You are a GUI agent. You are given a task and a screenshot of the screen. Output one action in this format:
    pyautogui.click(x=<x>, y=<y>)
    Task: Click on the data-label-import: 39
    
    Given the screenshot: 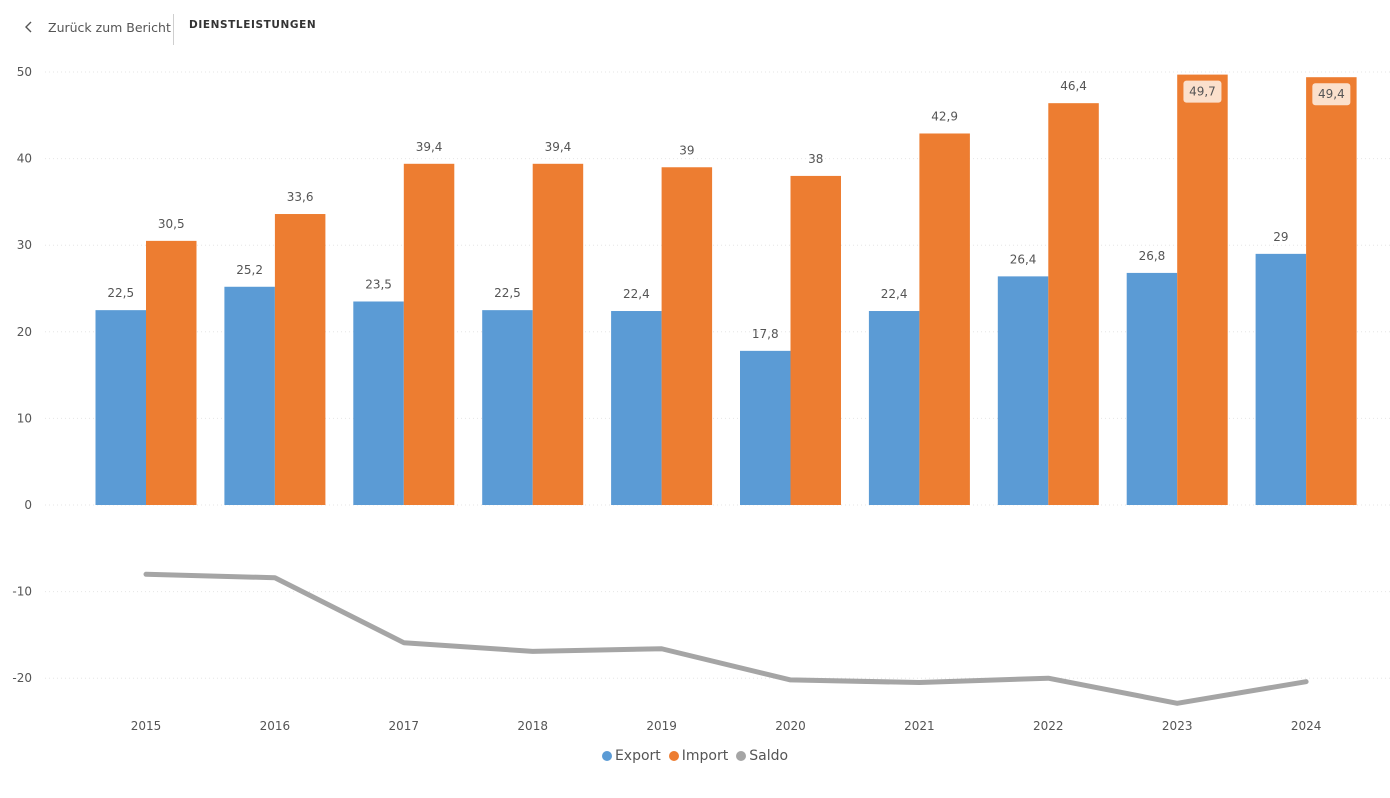 What is the action you would take?
    pyautogui.click(x=686, y=150)
    